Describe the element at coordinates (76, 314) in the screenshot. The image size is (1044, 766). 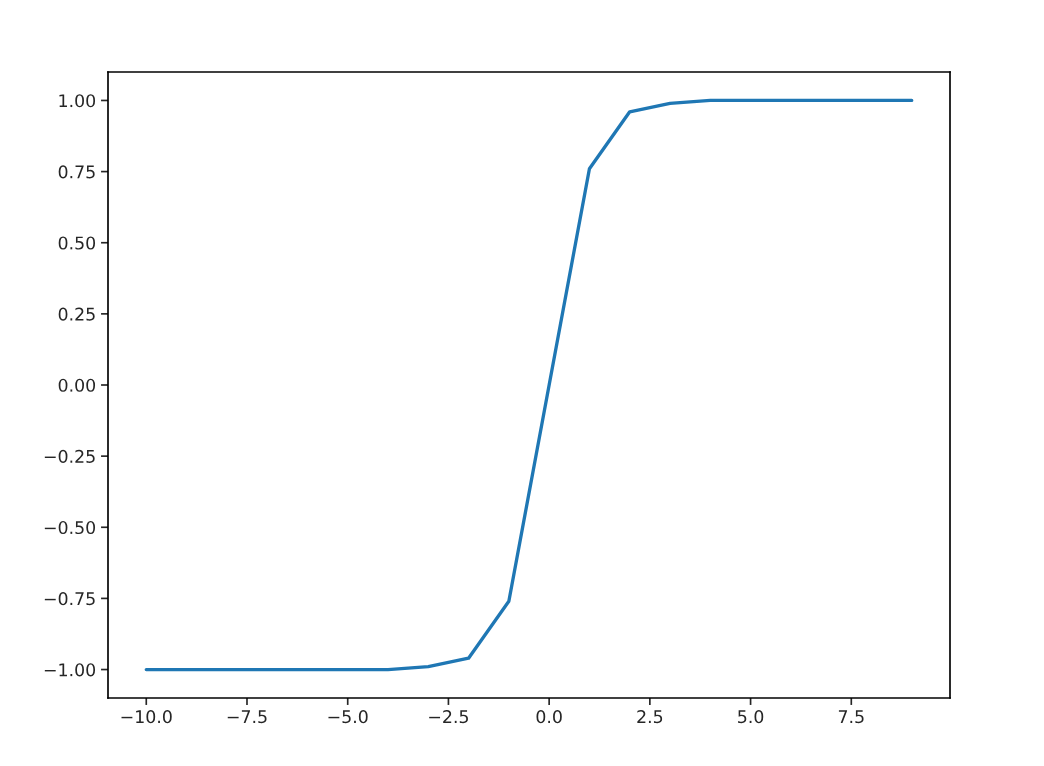
I see `y-tick-label: 0.25` at that location.